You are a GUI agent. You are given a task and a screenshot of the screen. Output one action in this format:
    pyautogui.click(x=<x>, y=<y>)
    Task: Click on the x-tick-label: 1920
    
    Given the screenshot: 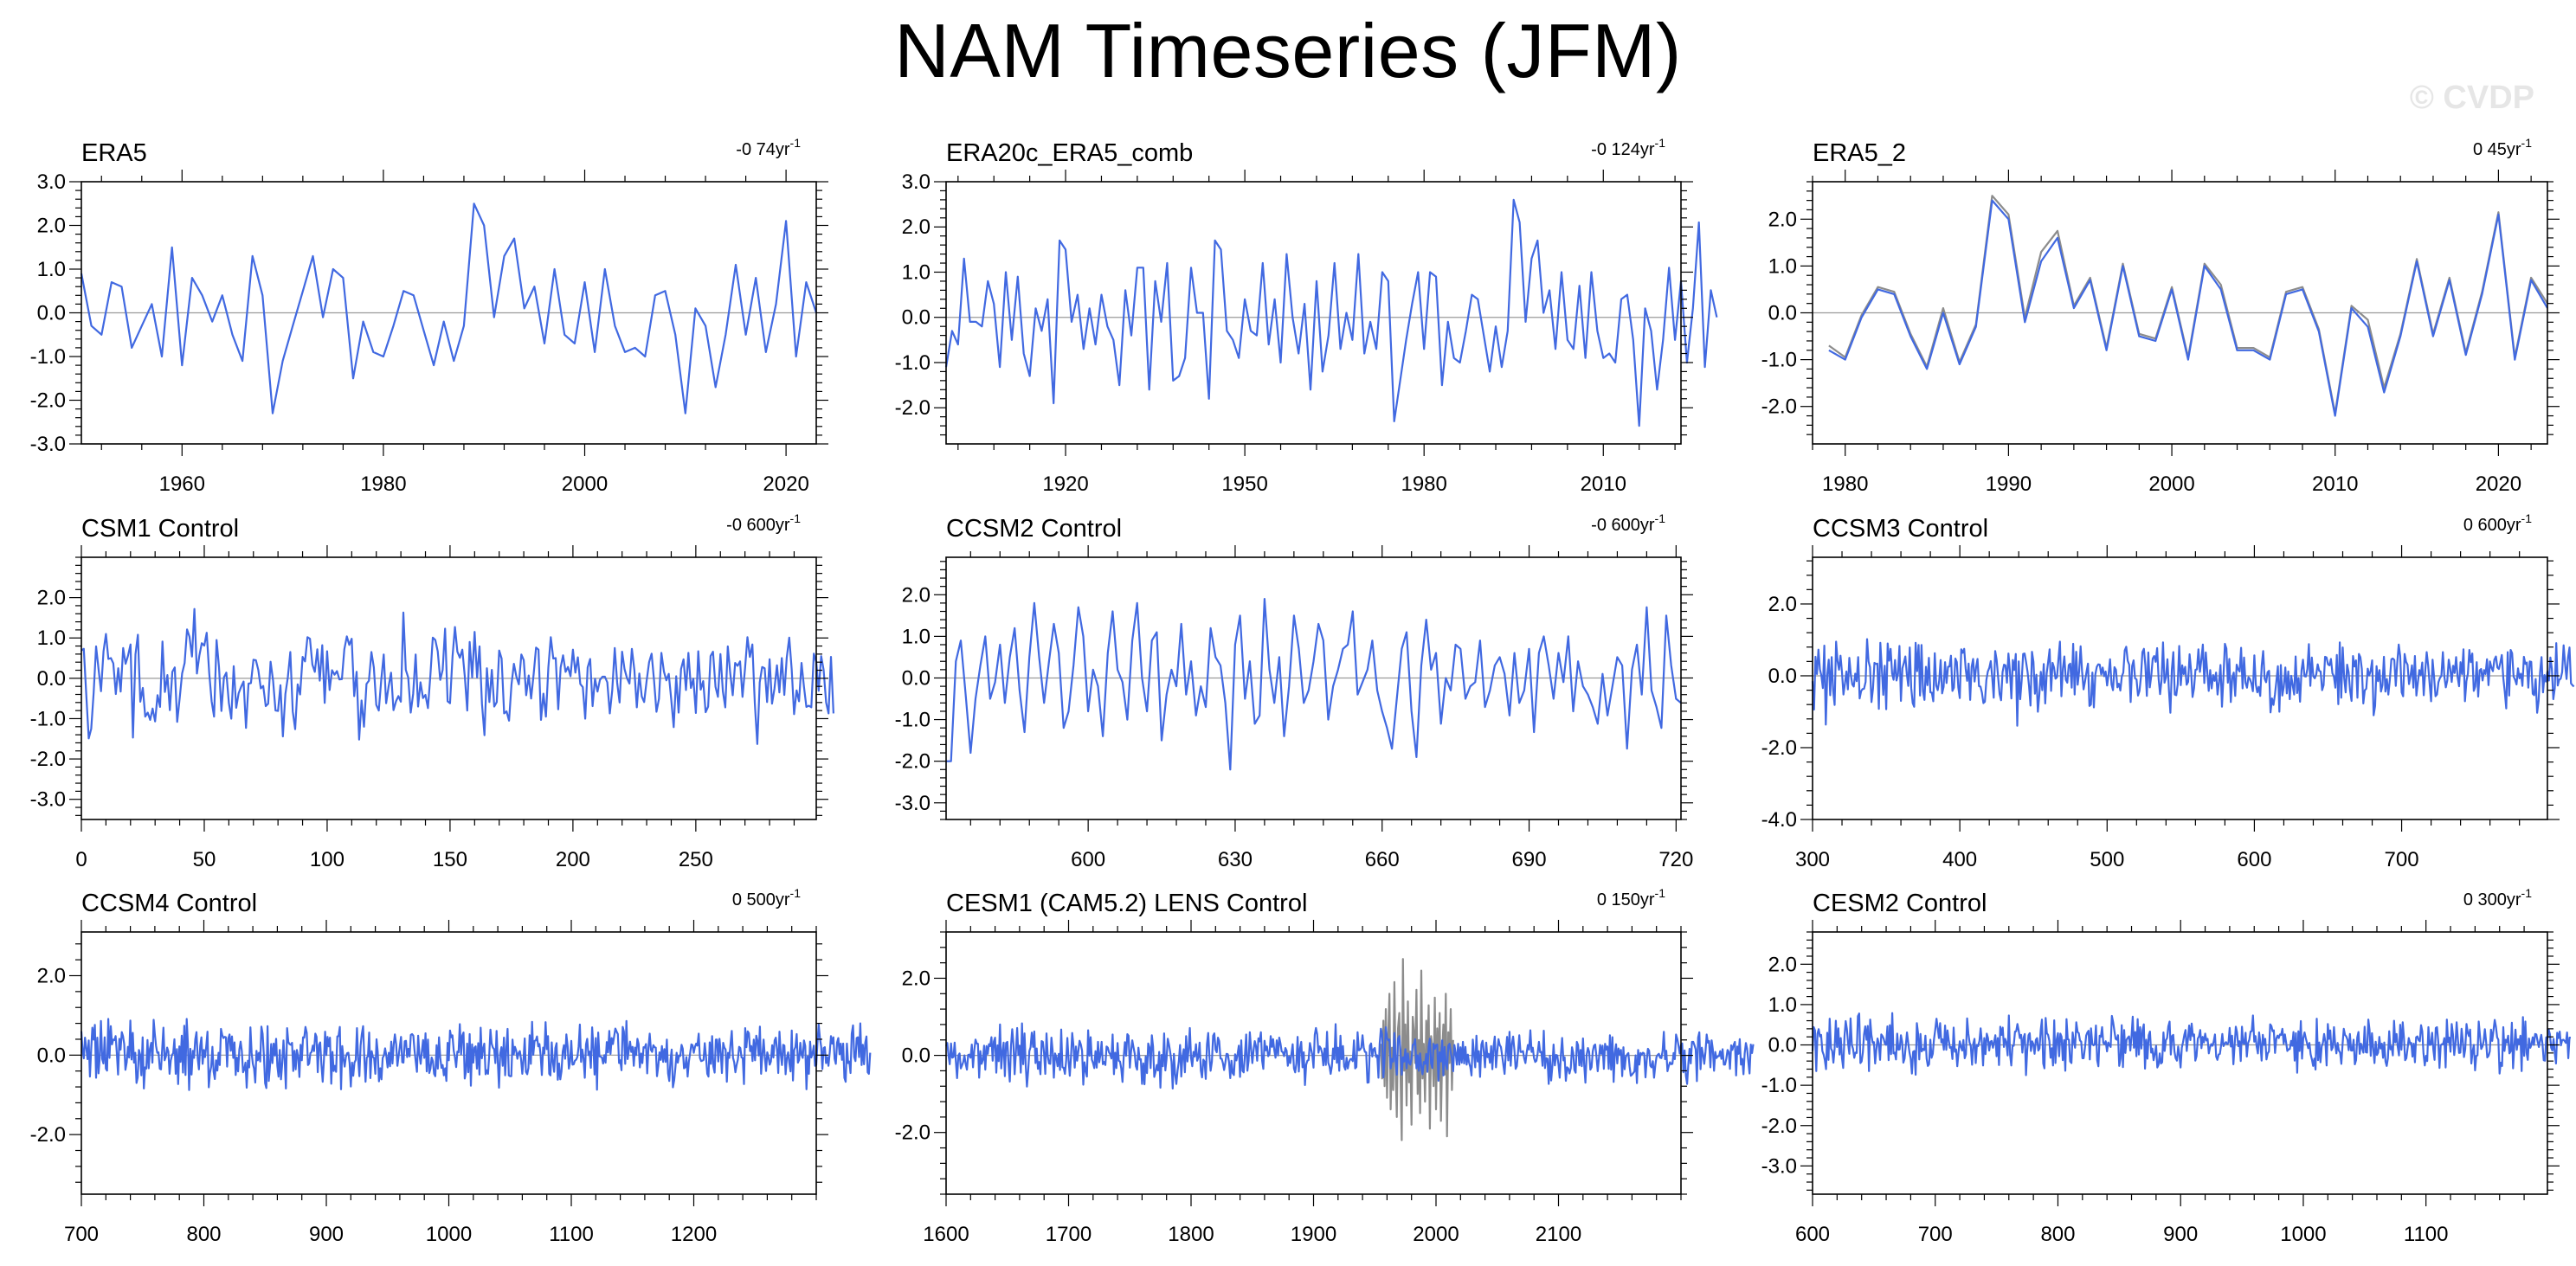 What is the action you would take?
    pyautogui.click(x=1065, y=484)
    